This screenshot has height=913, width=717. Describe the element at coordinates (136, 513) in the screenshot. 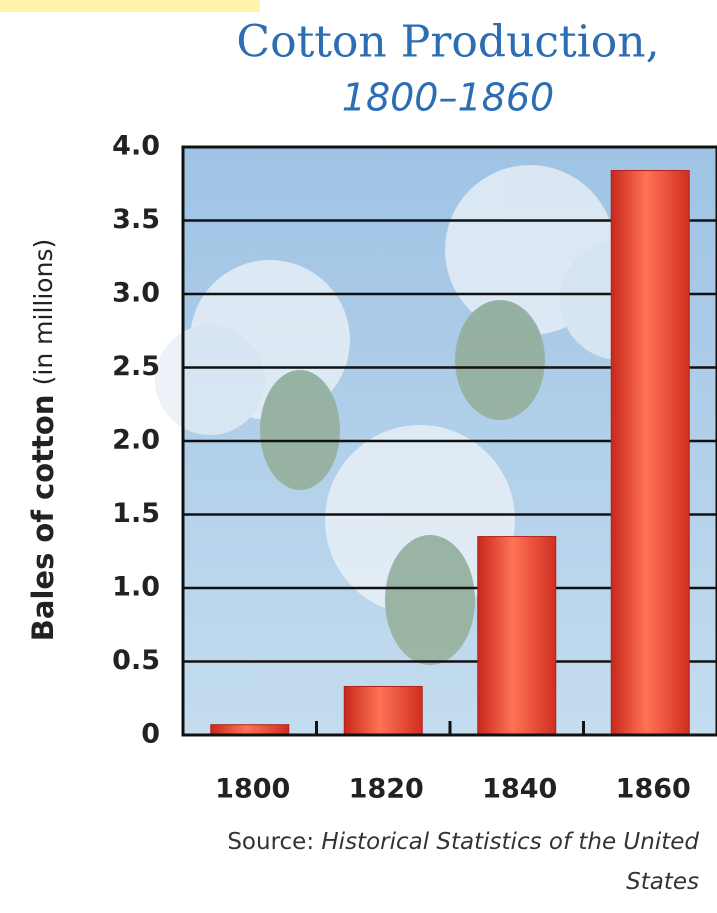

I see `y-tick-label: 1.5` at that location.